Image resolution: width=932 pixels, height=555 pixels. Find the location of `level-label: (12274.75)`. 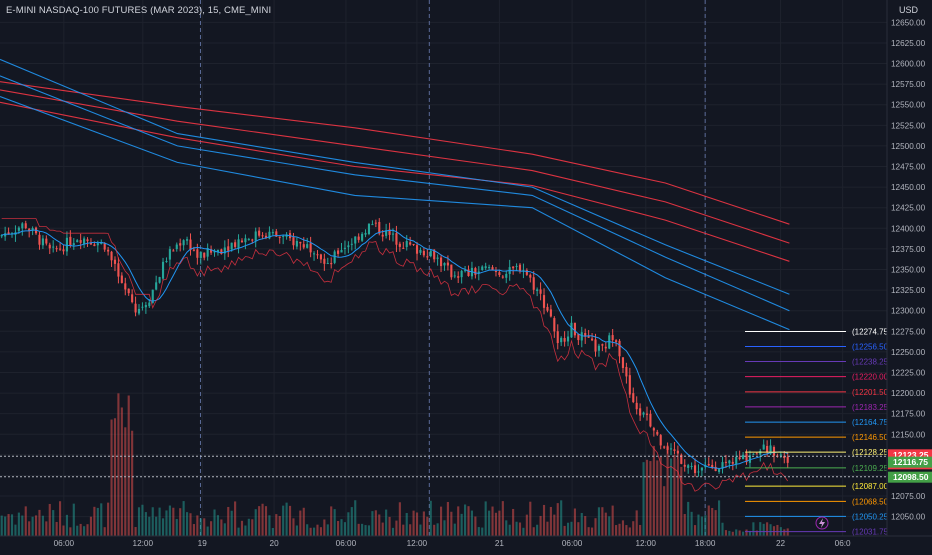

level-label: (12274.75) is located at coordinates (871, 331).